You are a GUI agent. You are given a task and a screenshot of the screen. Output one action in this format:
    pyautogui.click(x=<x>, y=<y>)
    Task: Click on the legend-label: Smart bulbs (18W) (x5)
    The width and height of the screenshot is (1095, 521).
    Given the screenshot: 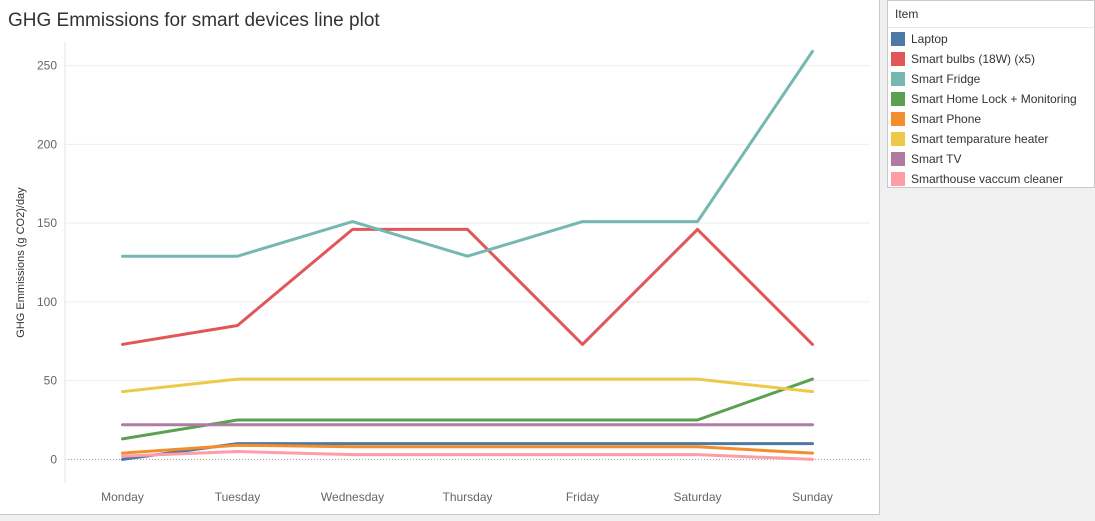 What is the action you would take?
    pyautogui.click(x=973, y=59)
    